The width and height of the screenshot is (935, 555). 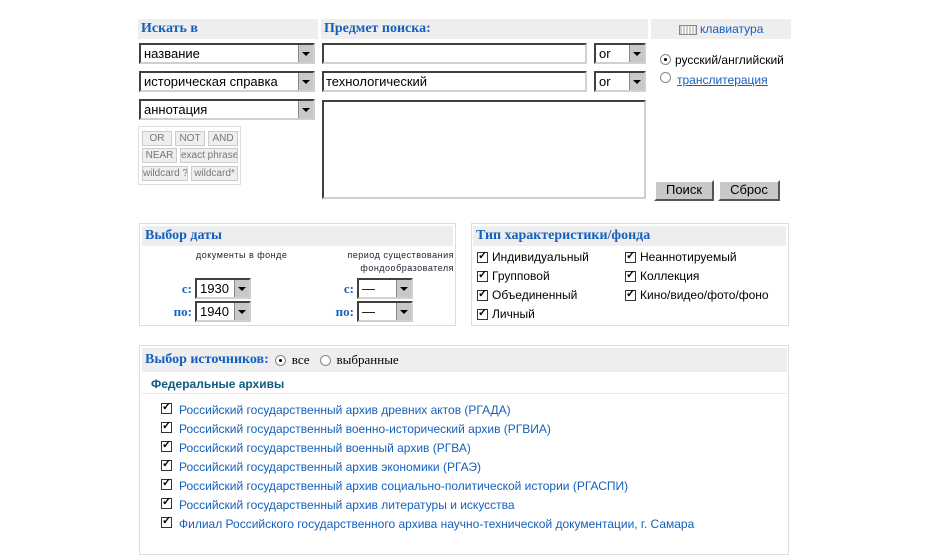 What do you see at coordinates (484, 29) in the screenshot?
I see `subject-header: Предмет поиска:` at bounding box center [484, 29].